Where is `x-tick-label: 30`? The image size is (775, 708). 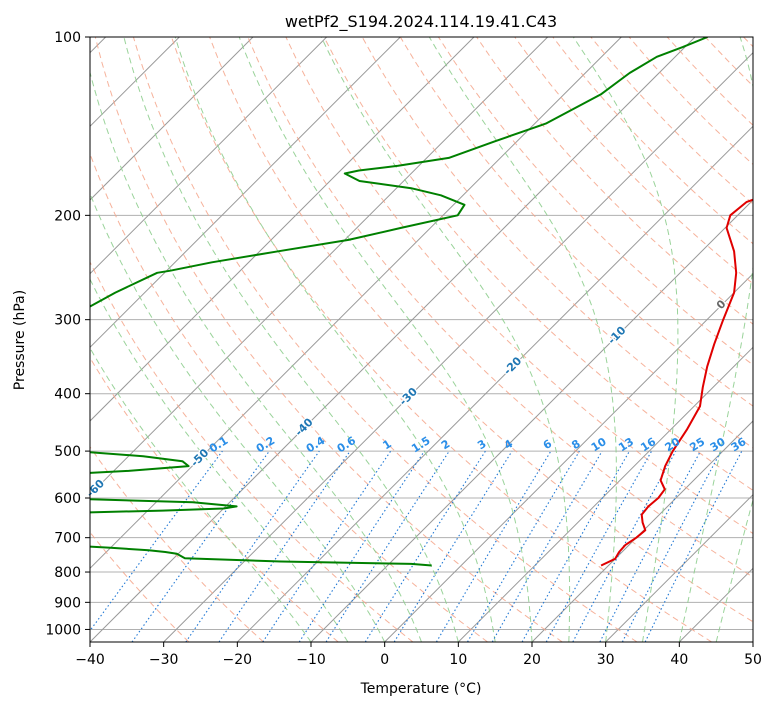
x-tick-label: 30 is located at coordinates (606, 660).